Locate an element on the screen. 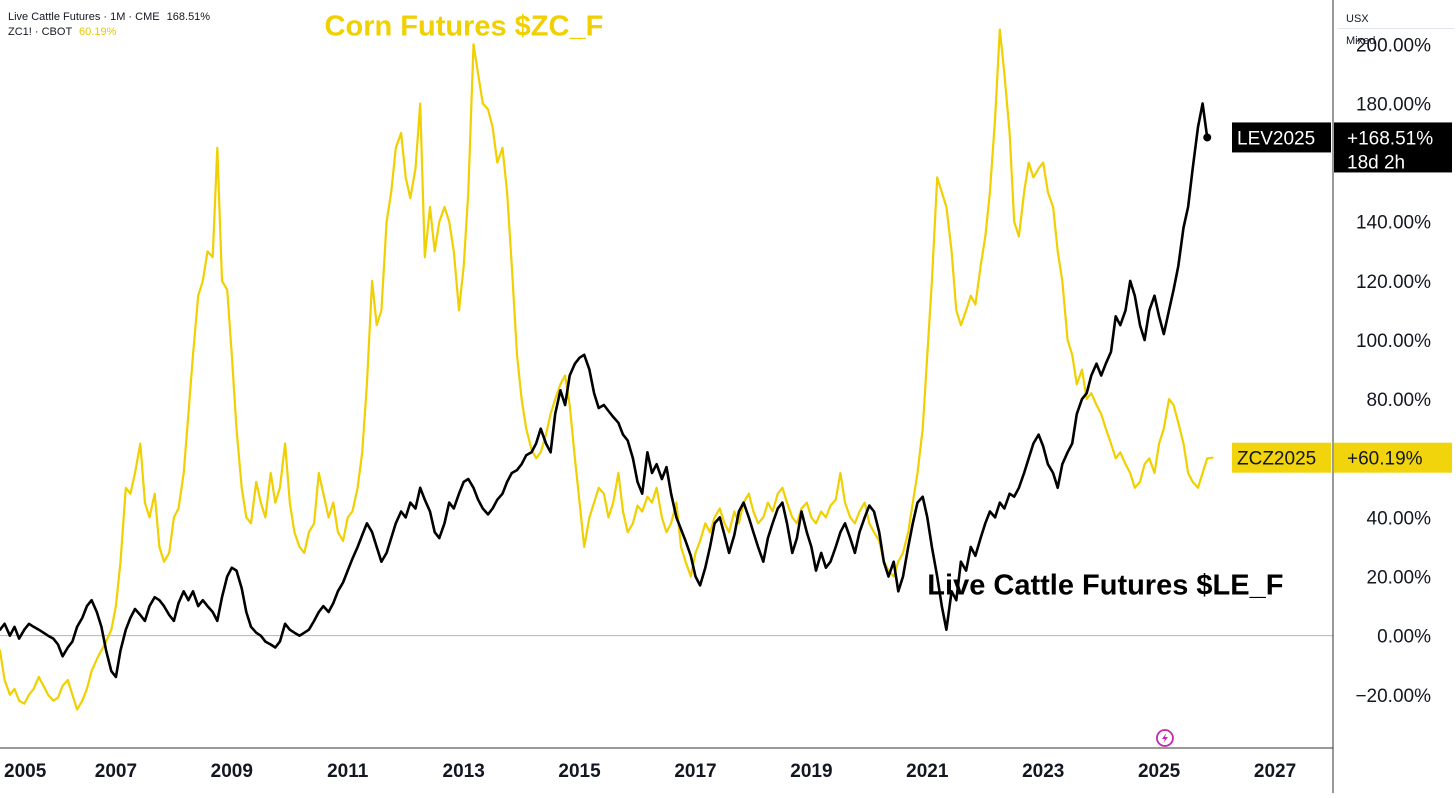  event-icon-bolt is located at coordinates (1164, 738).